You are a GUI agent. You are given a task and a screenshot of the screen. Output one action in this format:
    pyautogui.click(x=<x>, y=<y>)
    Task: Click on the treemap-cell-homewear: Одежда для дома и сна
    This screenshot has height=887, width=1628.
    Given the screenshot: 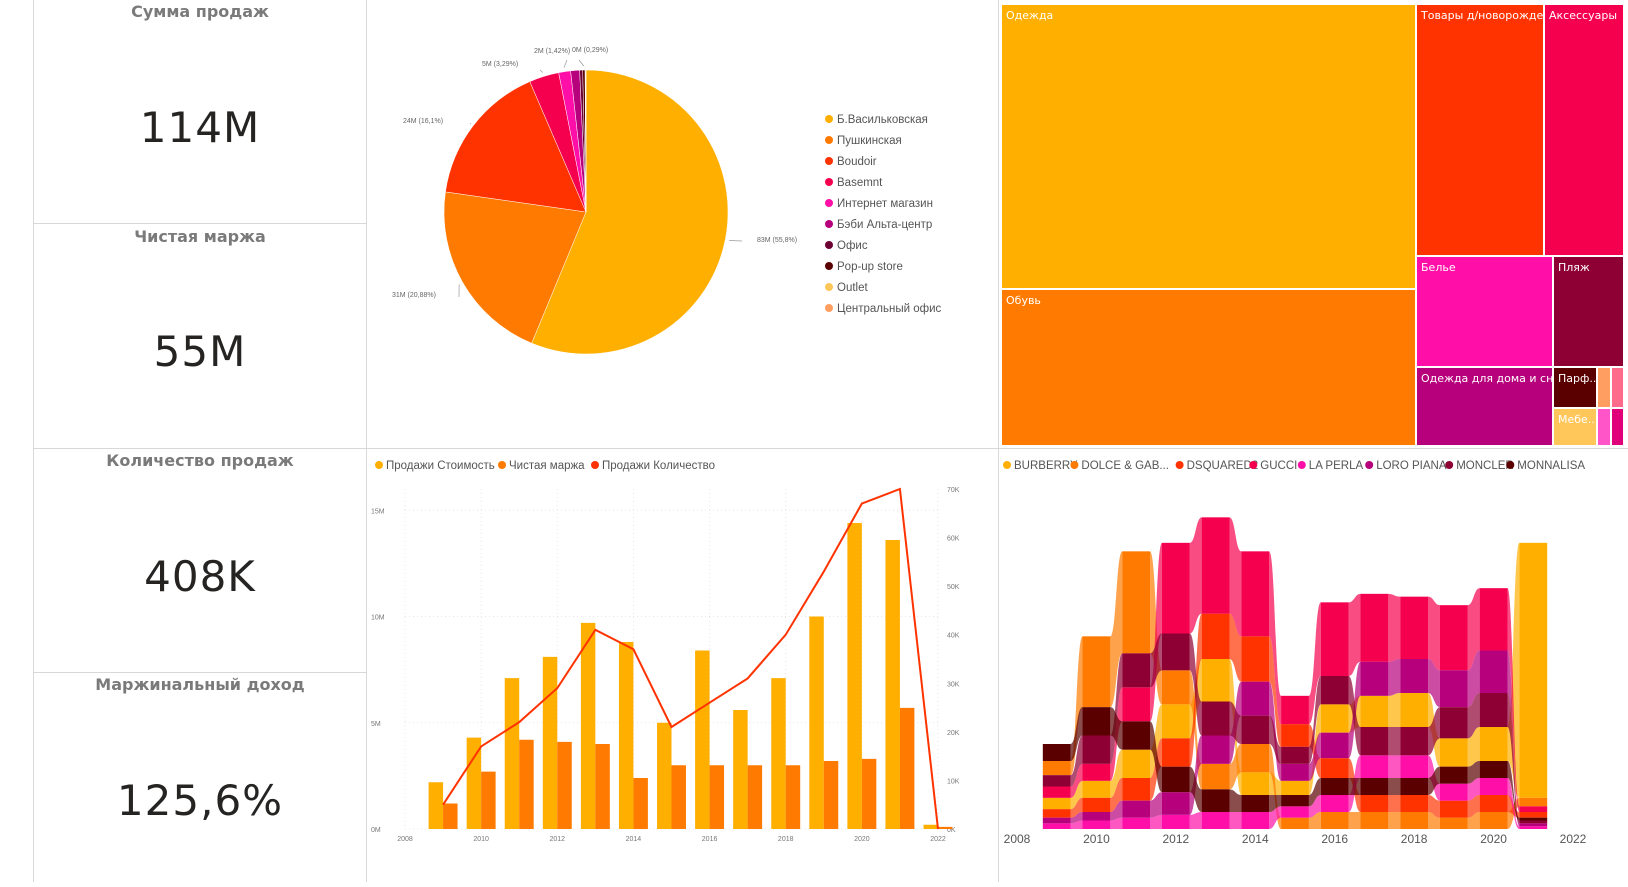 What is the action you would take?
    pyautogui.click(x=1484, y=406)
    